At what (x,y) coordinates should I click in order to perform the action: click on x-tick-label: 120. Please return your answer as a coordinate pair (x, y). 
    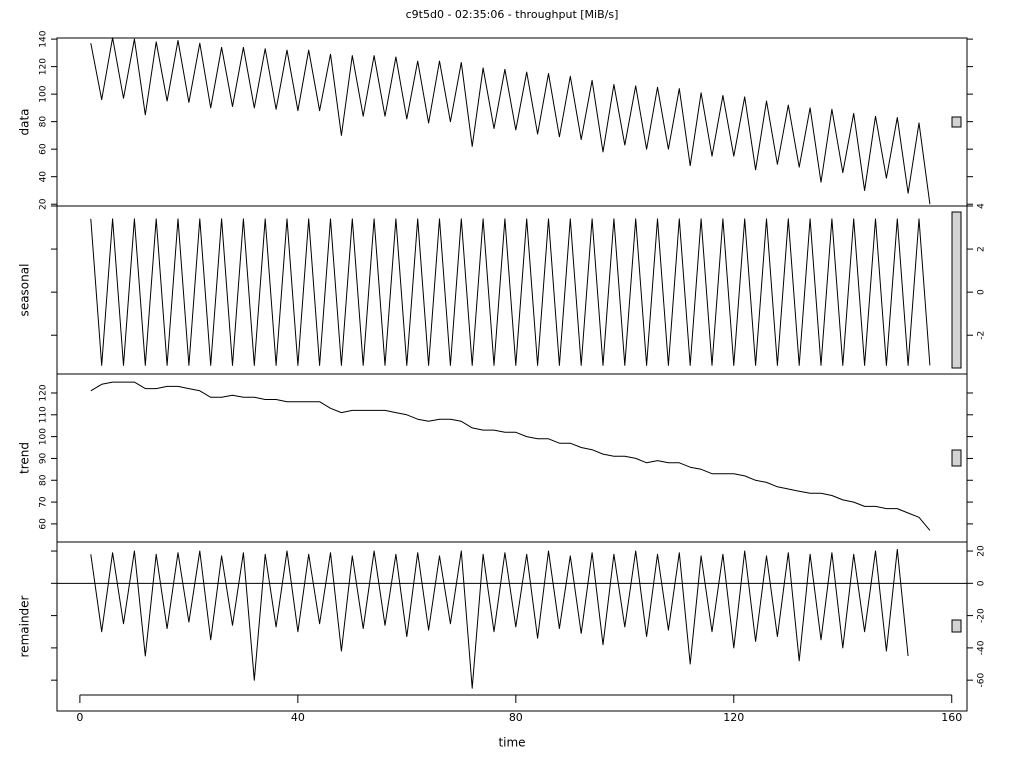
    Looking at the image, I should click on (733, 717).